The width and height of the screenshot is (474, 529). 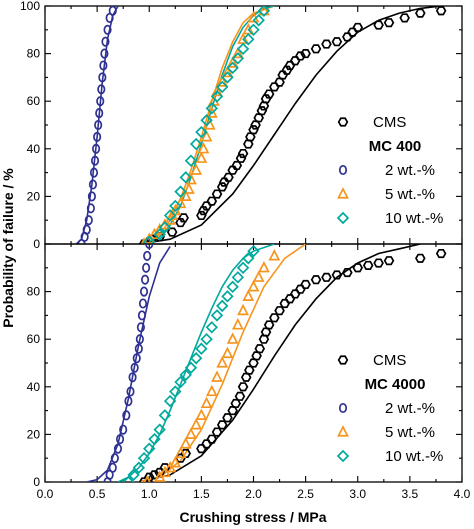 What do you see at coordinates (410, 408) in the screenshot?
I see `legend-entry: 2 wt.-%` at bounding box center [410, 408].